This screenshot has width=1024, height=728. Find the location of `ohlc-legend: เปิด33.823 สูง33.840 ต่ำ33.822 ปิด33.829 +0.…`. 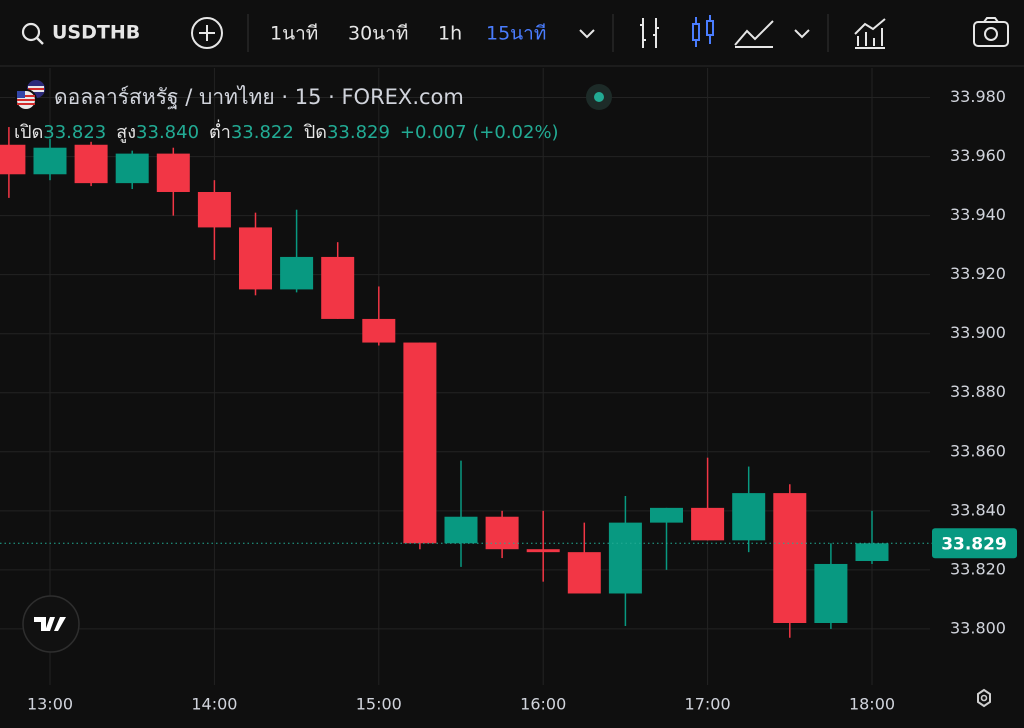

ohlc-legend: เปิด33.823 สูง33.840 ต่ำ33.822 ปิด33.829 +0.… is located at coordinates (286, 131).